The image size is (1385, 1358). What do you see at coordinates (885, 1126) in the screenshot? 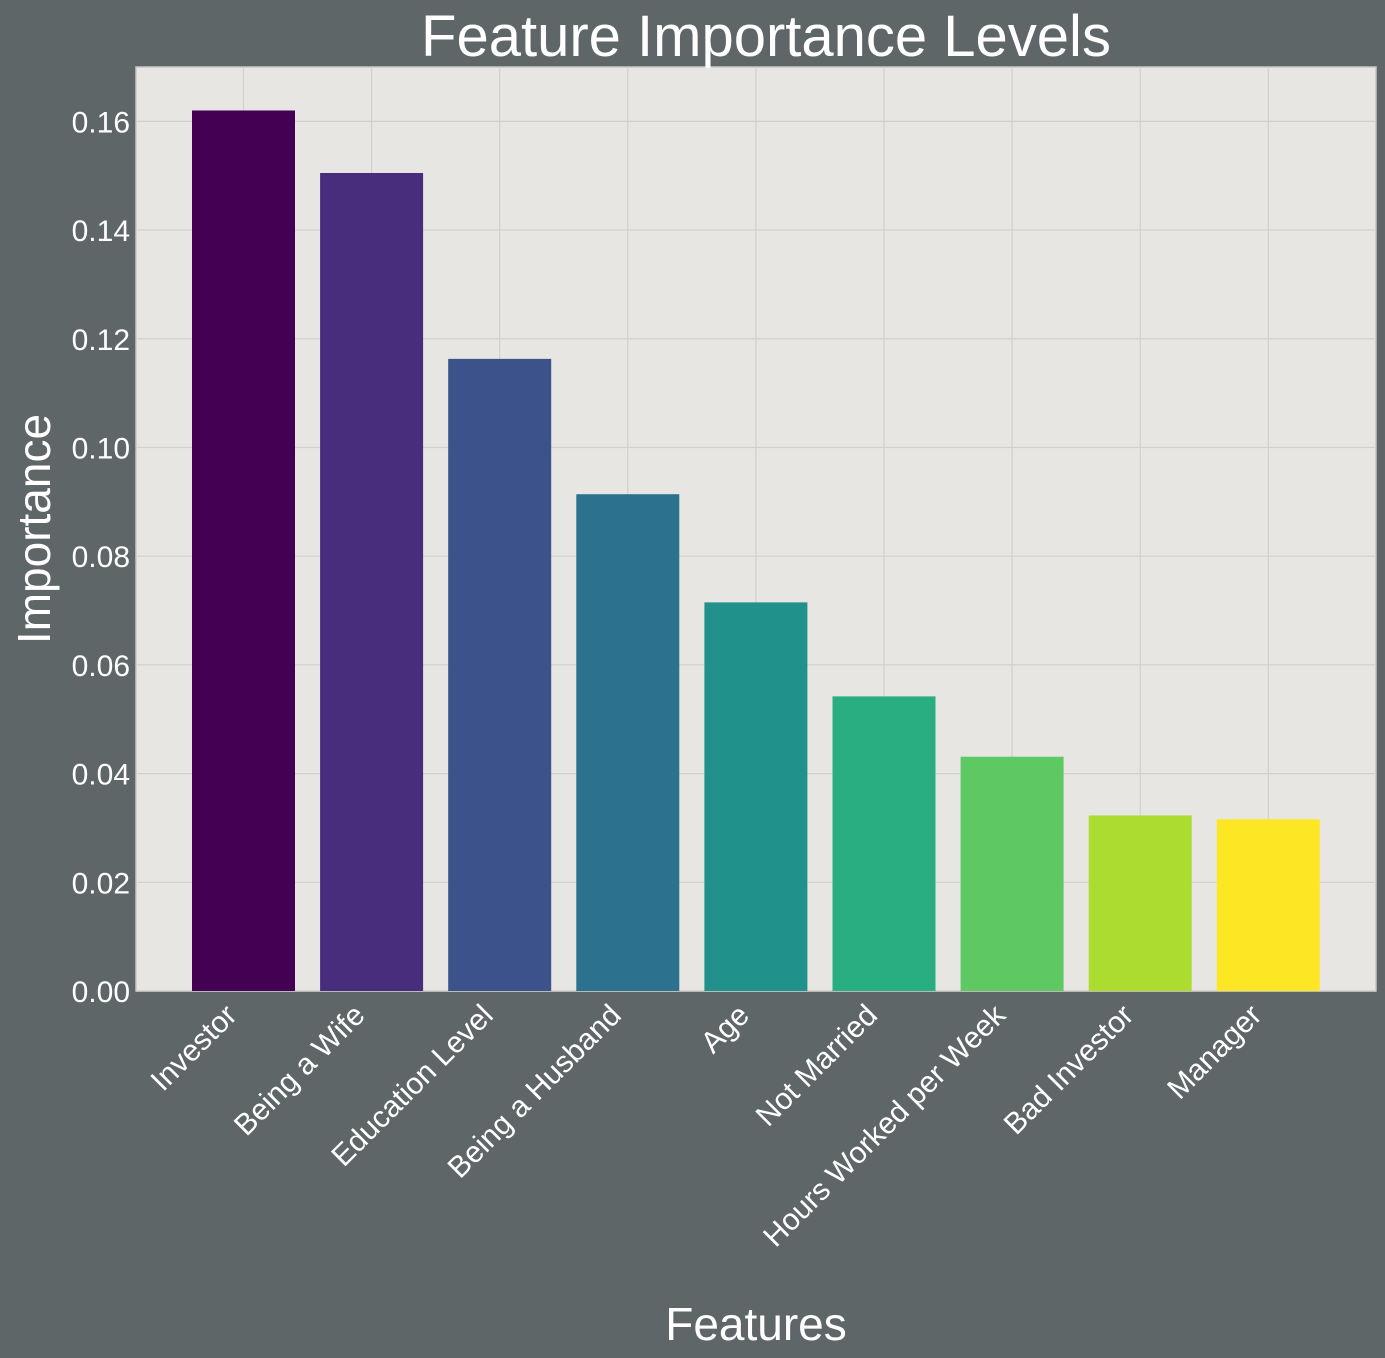
I see `x-tick-label: Hours Worked per Week` at bounding box center [885, 1126].